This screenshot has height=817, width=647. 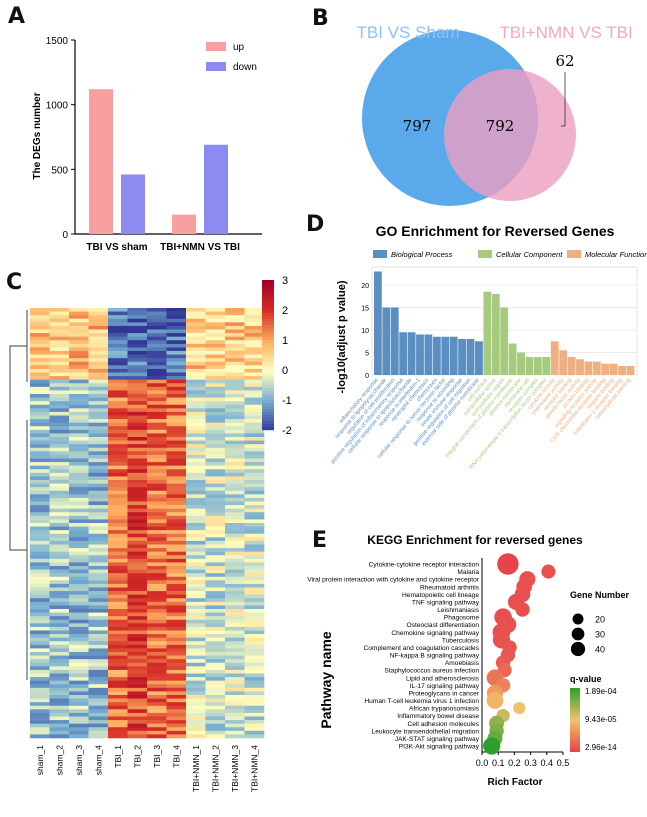 What do you see at coordinates (450, 587) in the screenshot?
I see `e-pathway-label: Rheumatoid arthritis` at bounding box center [450, 587].